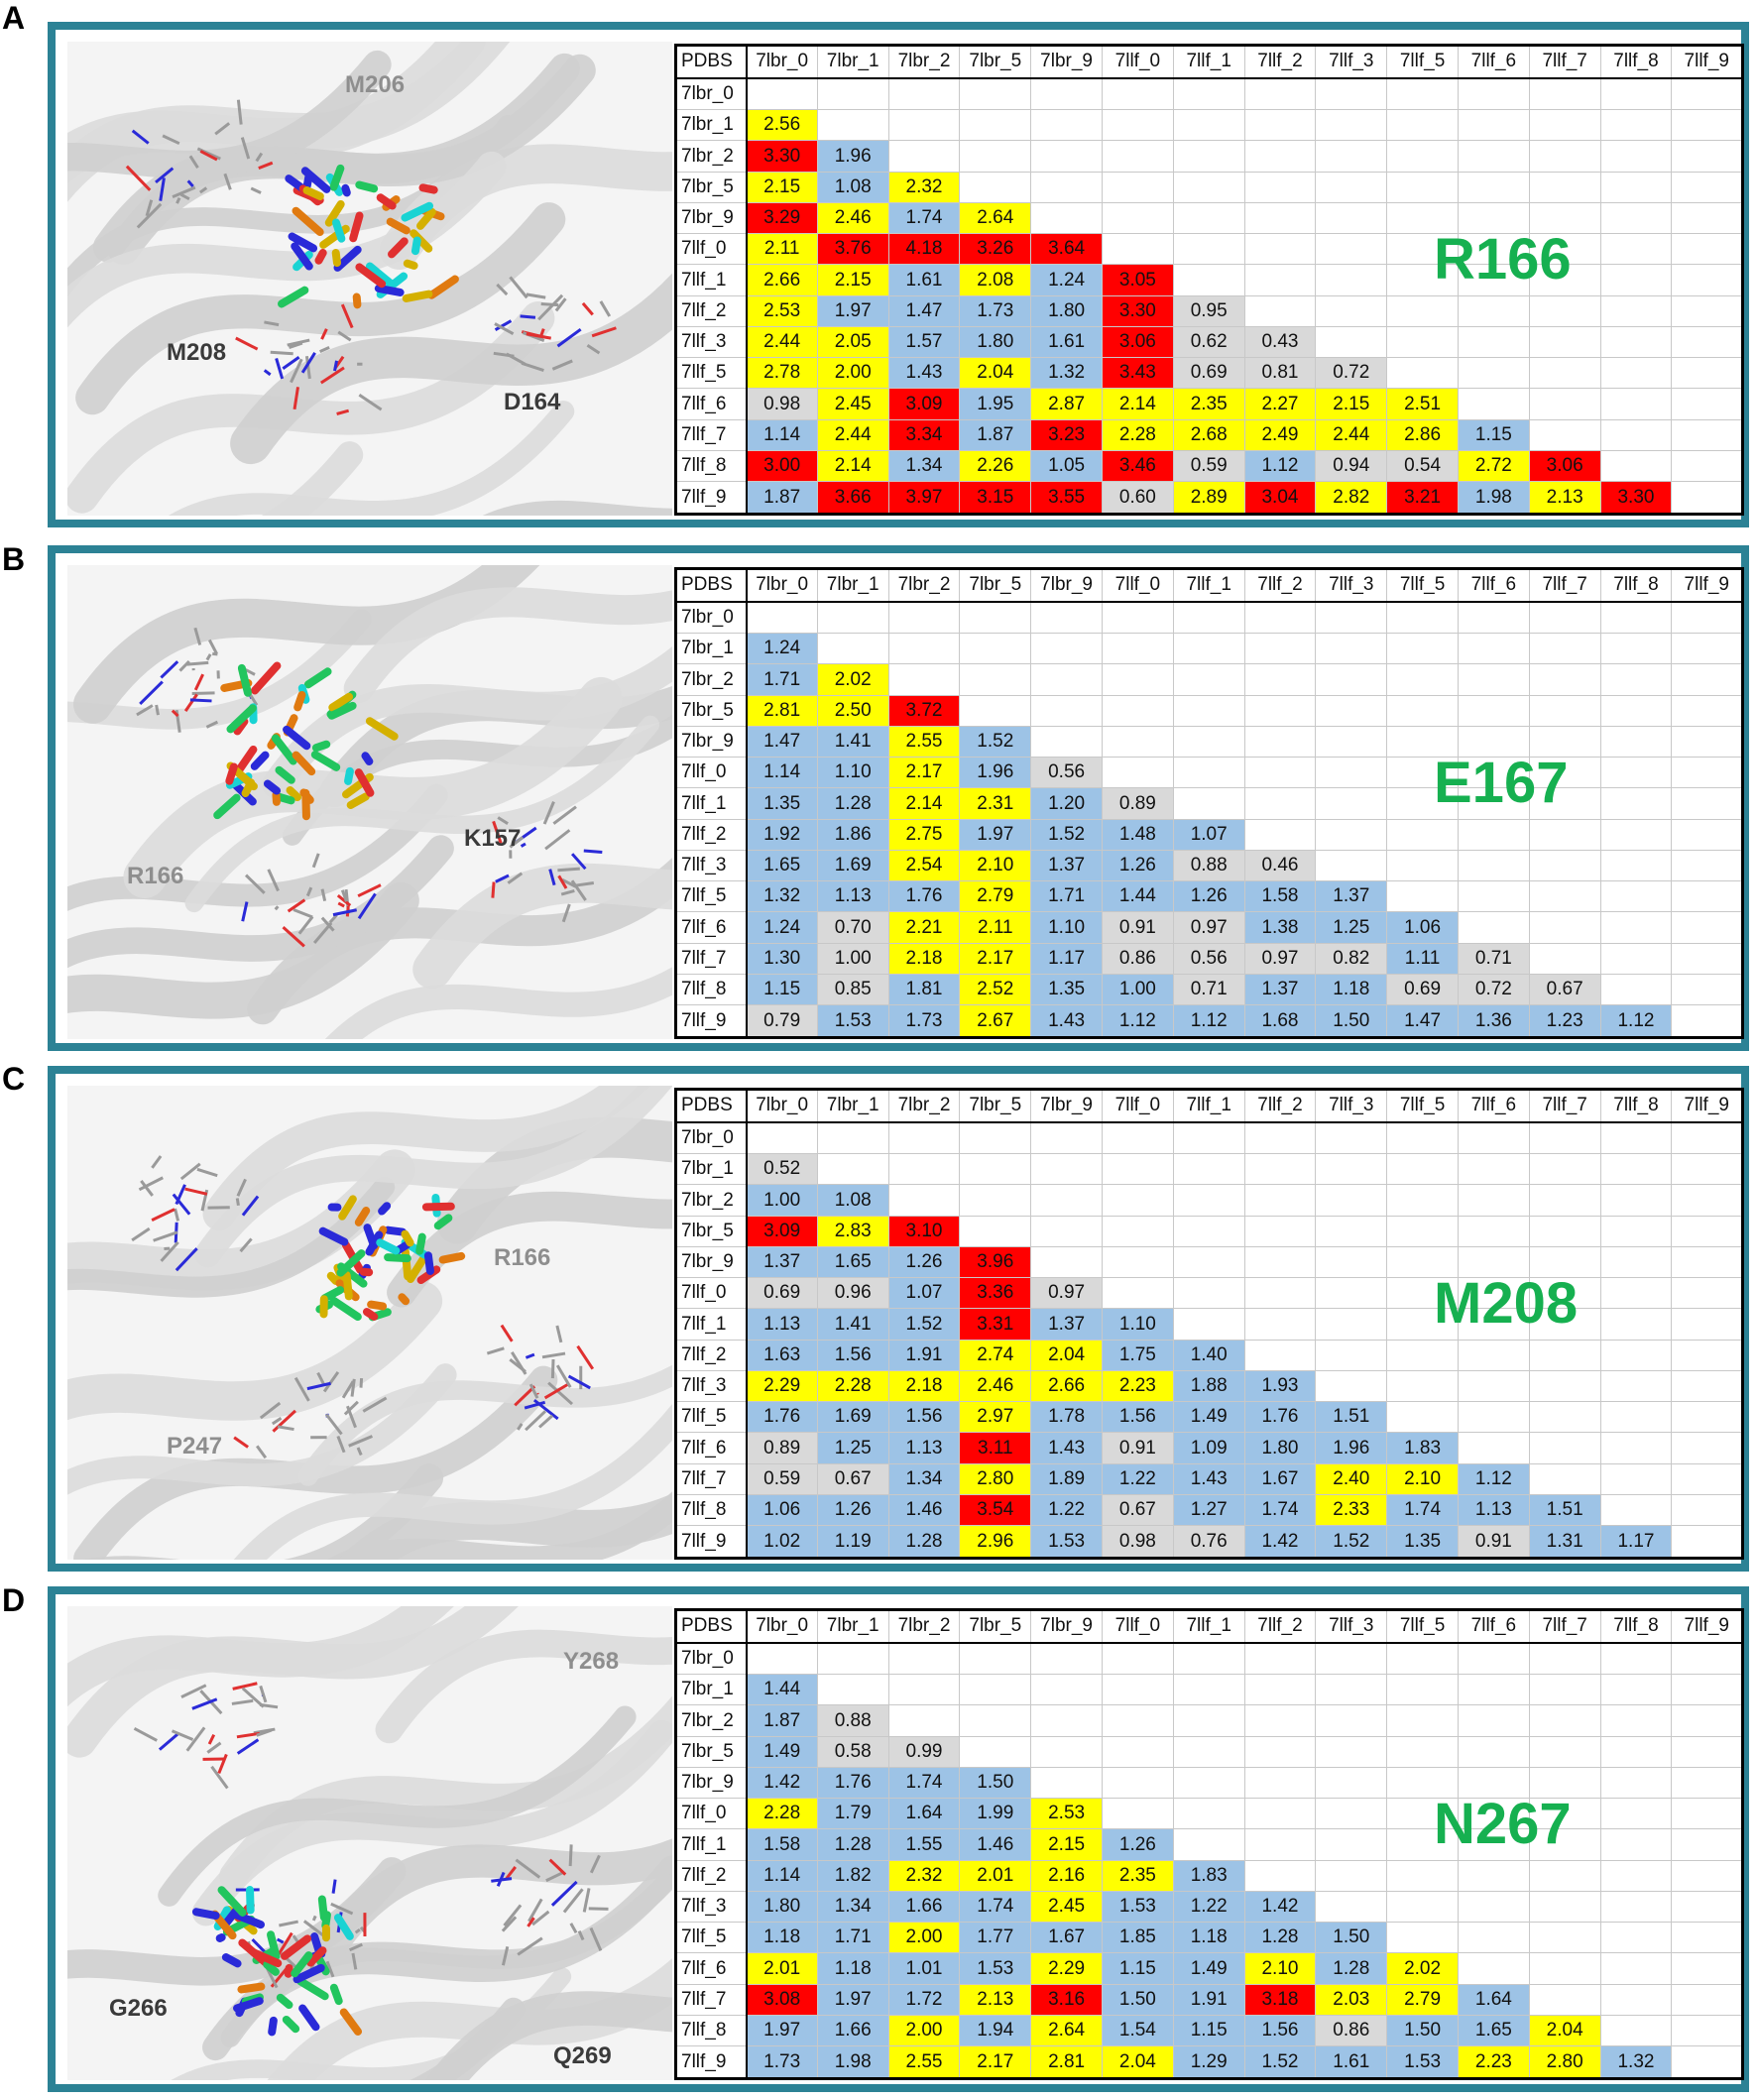 Image resolution: width=1757 pixels, height=2100 pixels. I want to click on rmsd-cell: 1.24, so click(782, 927).